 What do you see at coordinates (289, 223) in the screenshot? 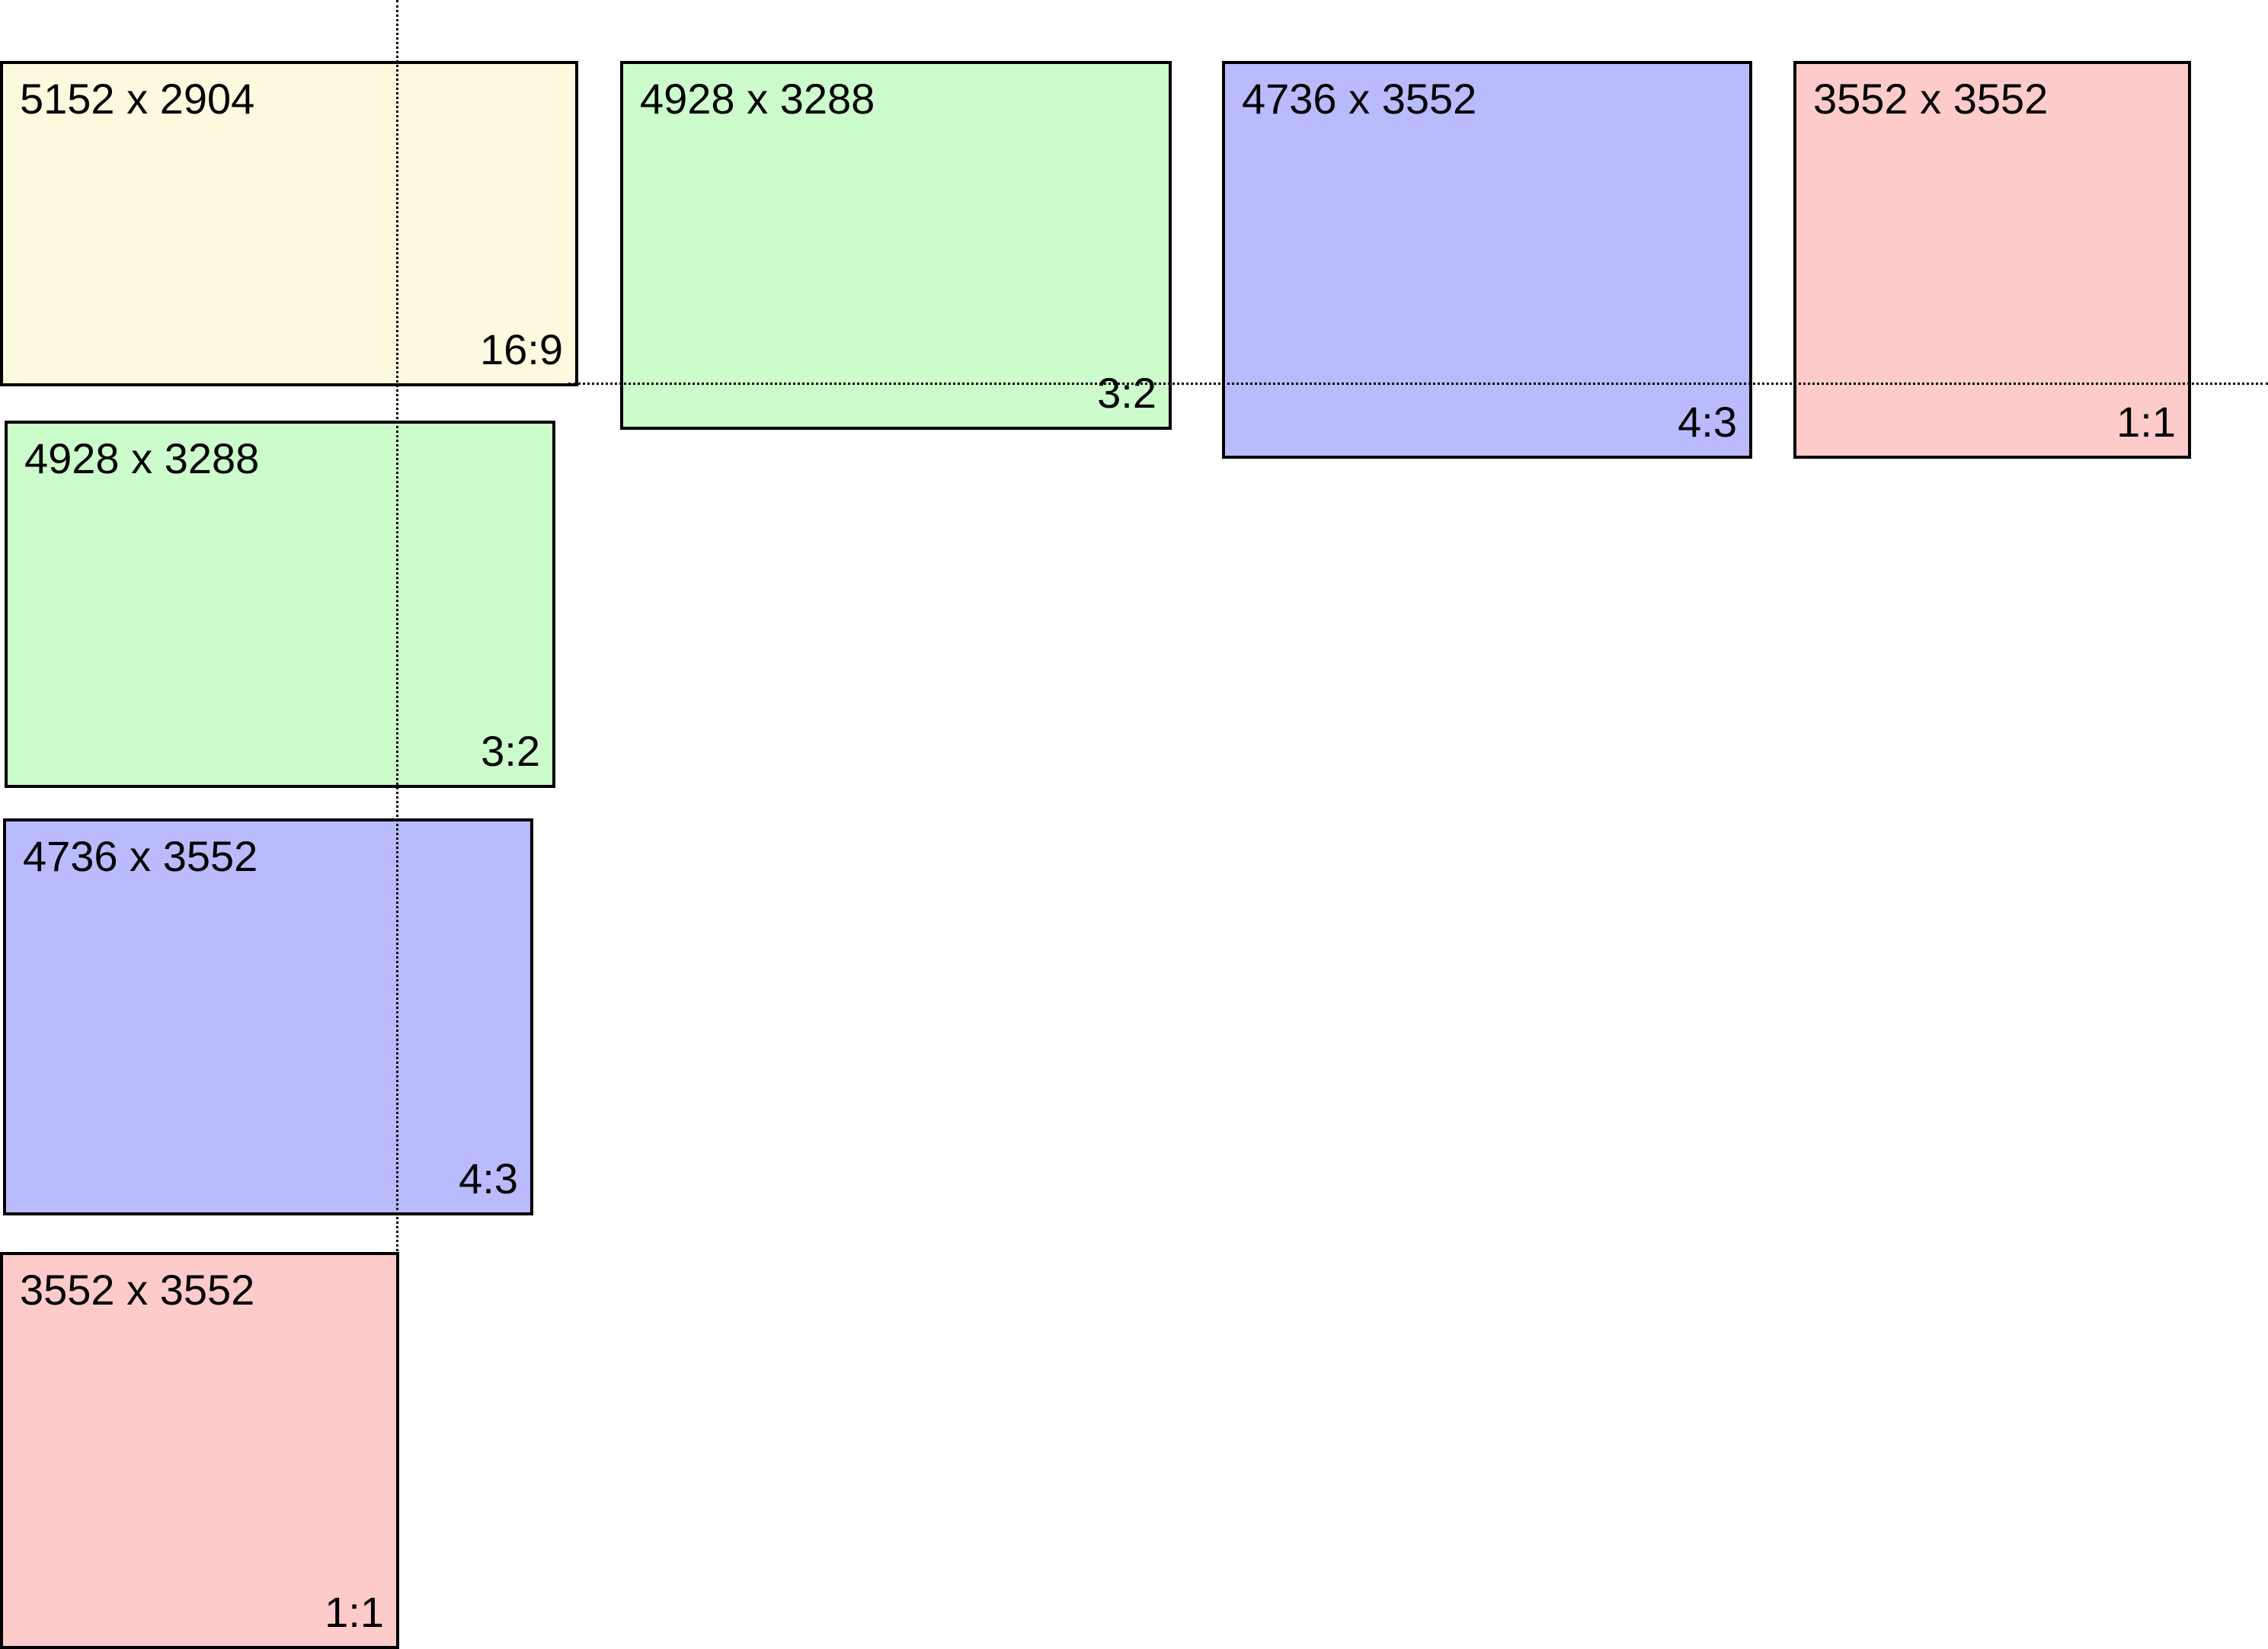
I see `box-16-9: 5152 x 2904 16:9` at bounding box center [289, 223].